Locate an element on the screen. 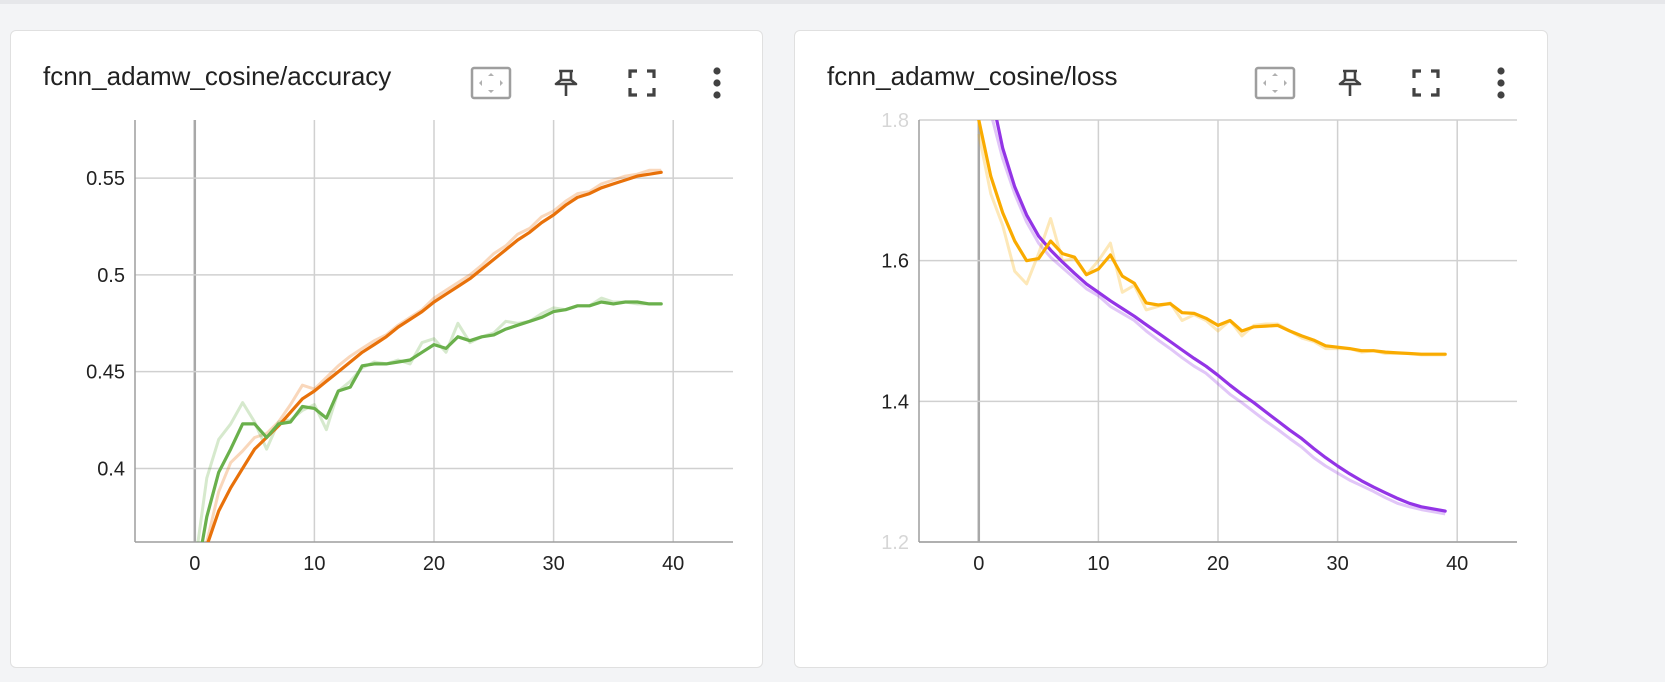 The image size is (1665, 682). y-tick-label: 1.8 is located at coordinates (895, 121).